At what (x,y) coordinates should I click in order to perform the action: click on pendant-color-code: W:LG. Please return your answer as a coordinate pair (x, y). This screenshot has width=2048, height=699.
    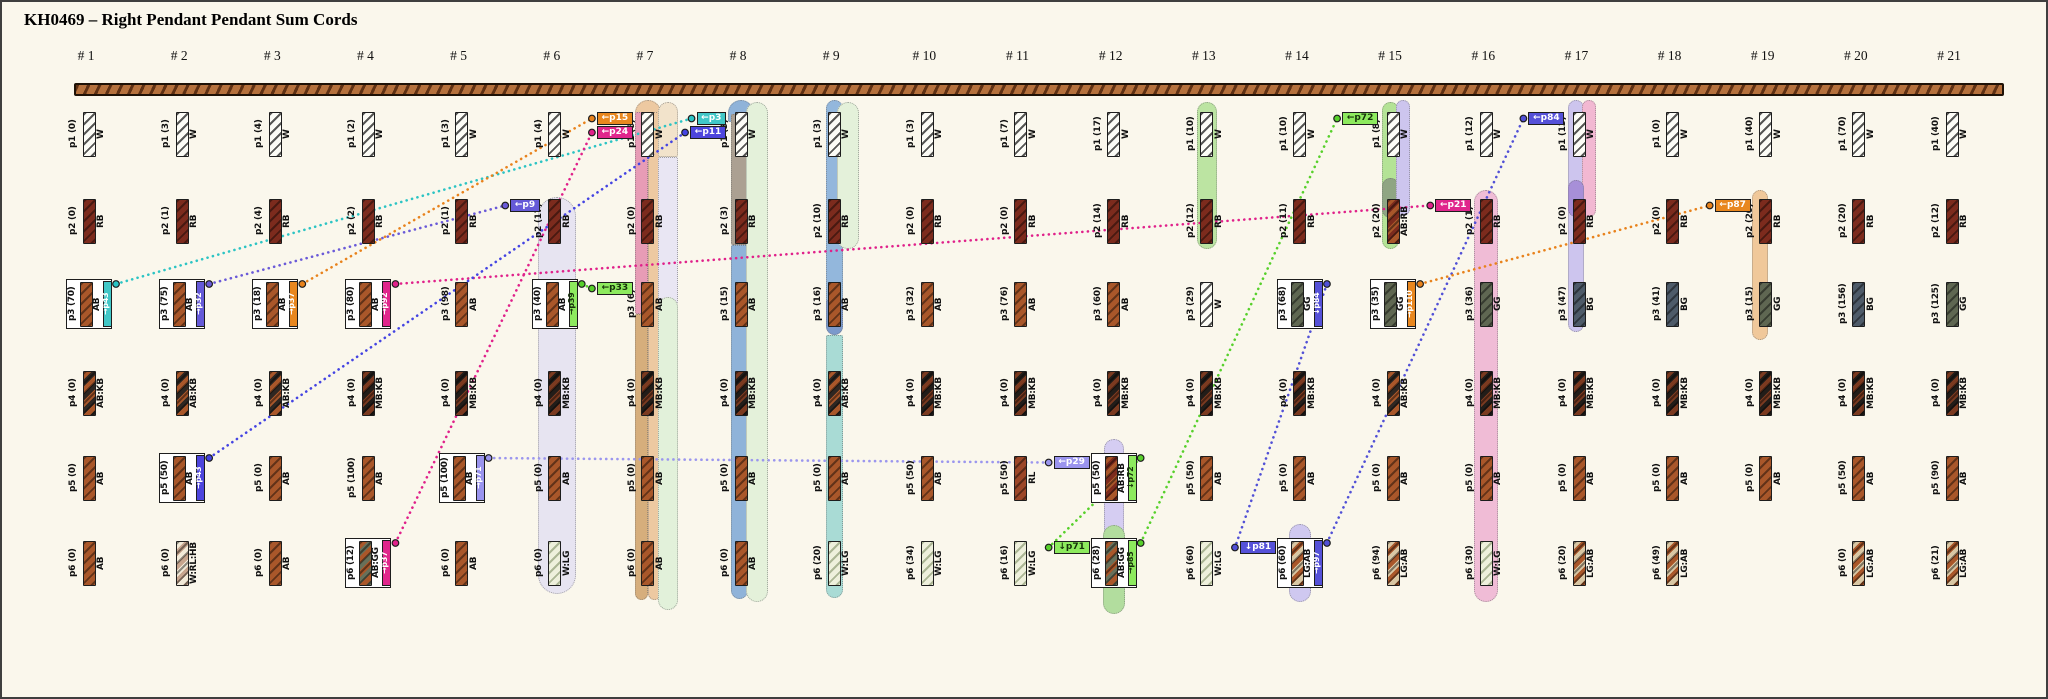
    Looking at the image, I should click on (846, 563).